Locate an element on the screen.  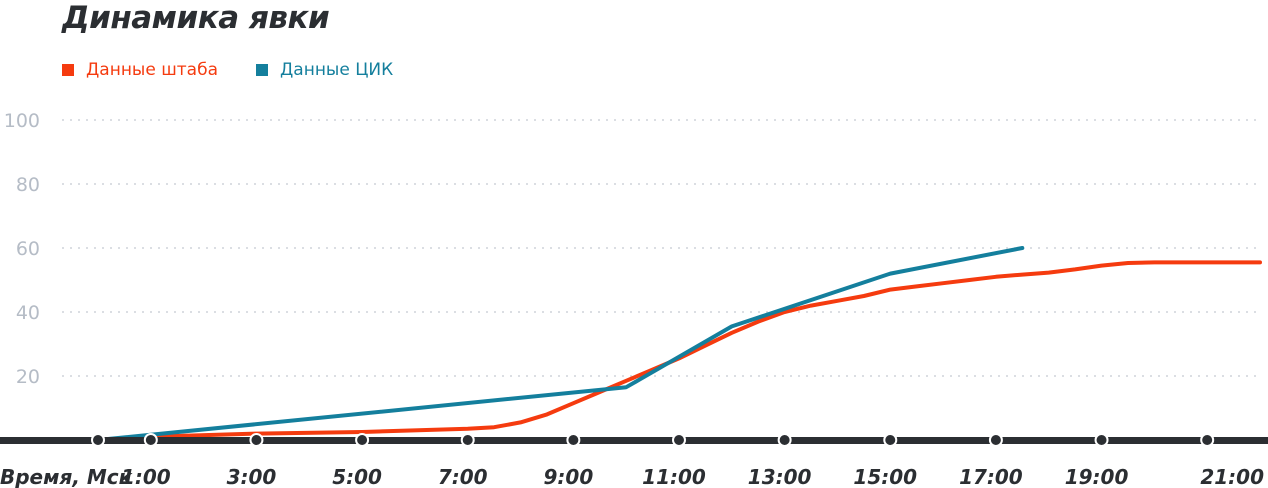
y-axis-ticks: 20 40 60 80 100 is located at coordinates (22, 249).